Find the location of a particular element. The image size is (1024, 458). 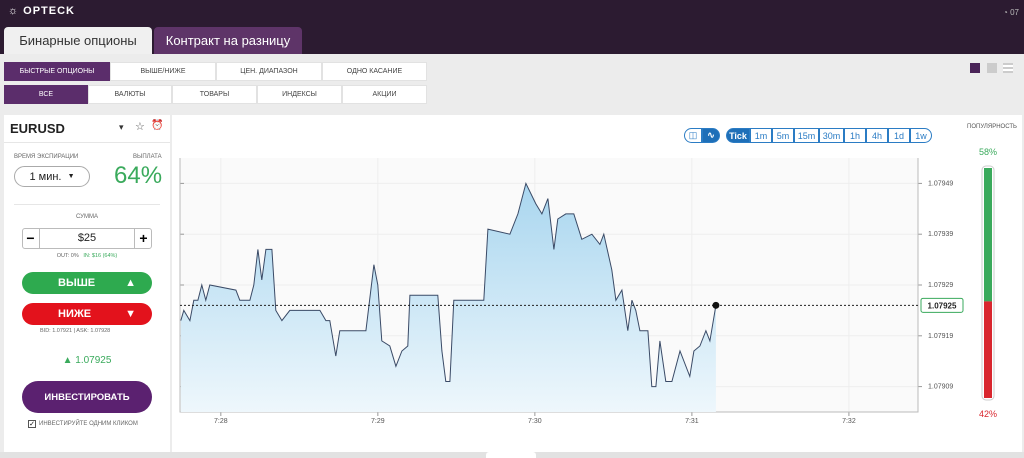

option-type: ВЫШЕ/НИЖЕ is located at coordinates (163, 71).